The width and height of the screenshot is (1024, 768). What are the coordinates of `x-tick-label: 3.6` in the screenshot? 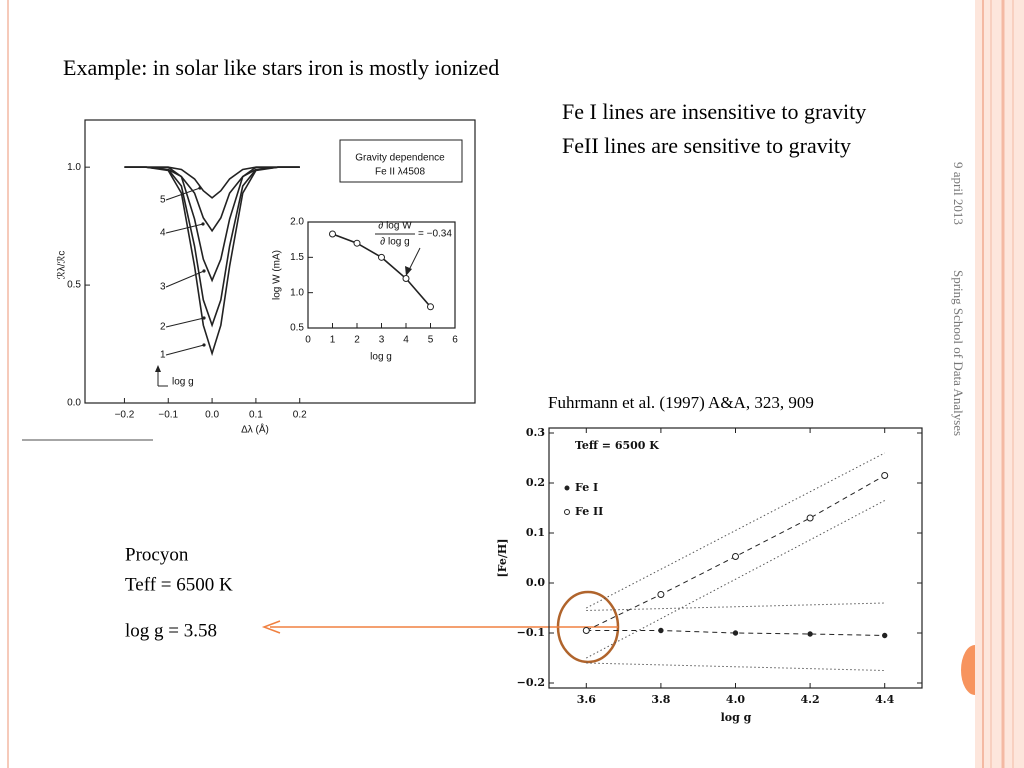 It's located at (586, 699).